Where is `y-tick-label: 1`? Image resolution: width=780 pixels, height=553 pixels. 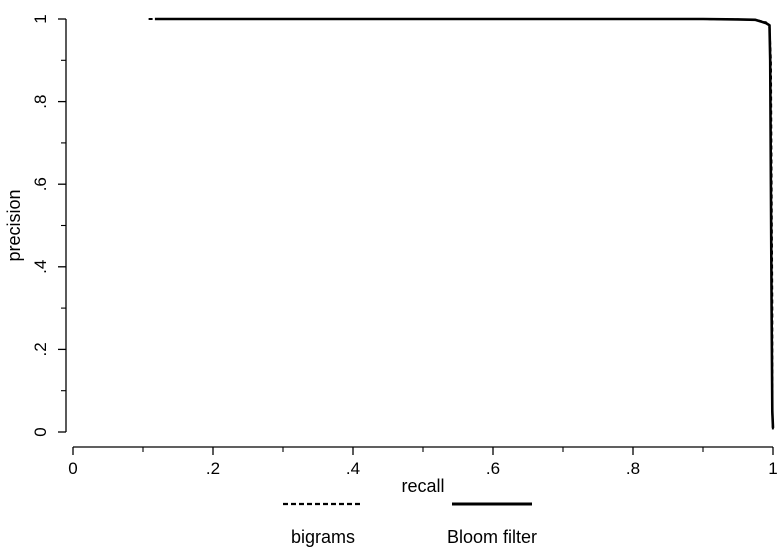 y-tick-label: 1 is located at coordinates (40, 18).